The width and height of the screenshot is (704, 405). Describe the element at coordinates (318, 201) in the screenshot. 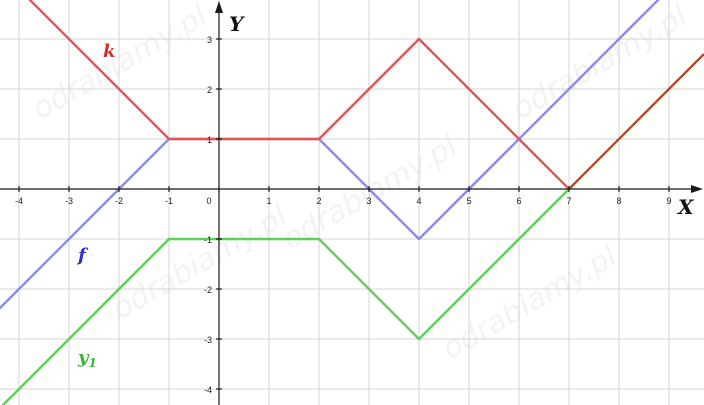

I see `x-tick-label: 2` at that location.